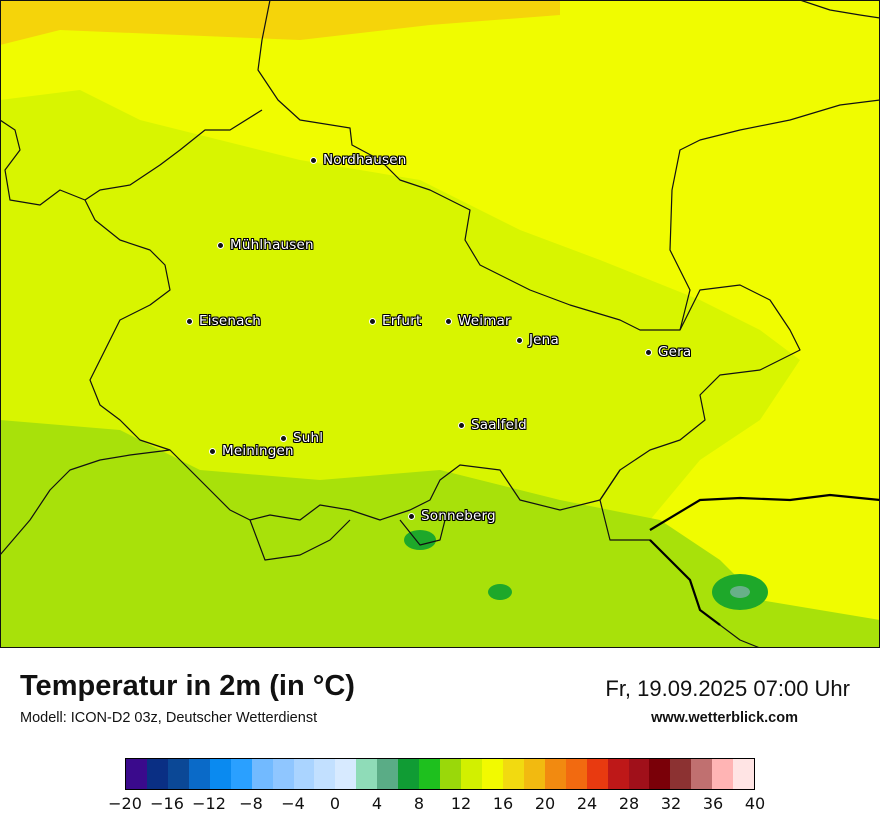  I want to click on colorbar-tick-label: 32, so click(671, 803).